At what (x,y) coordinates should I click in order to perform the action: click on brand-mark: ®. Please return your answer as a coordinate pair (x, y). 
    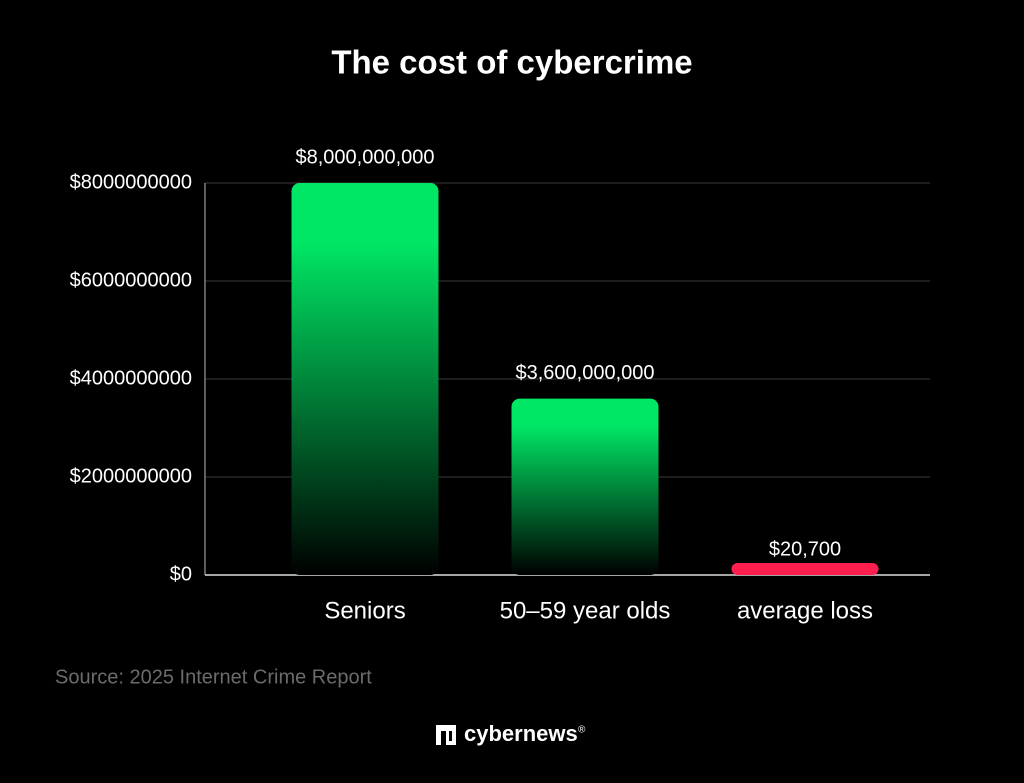
    Looking at the image, I should click on (582, 730).